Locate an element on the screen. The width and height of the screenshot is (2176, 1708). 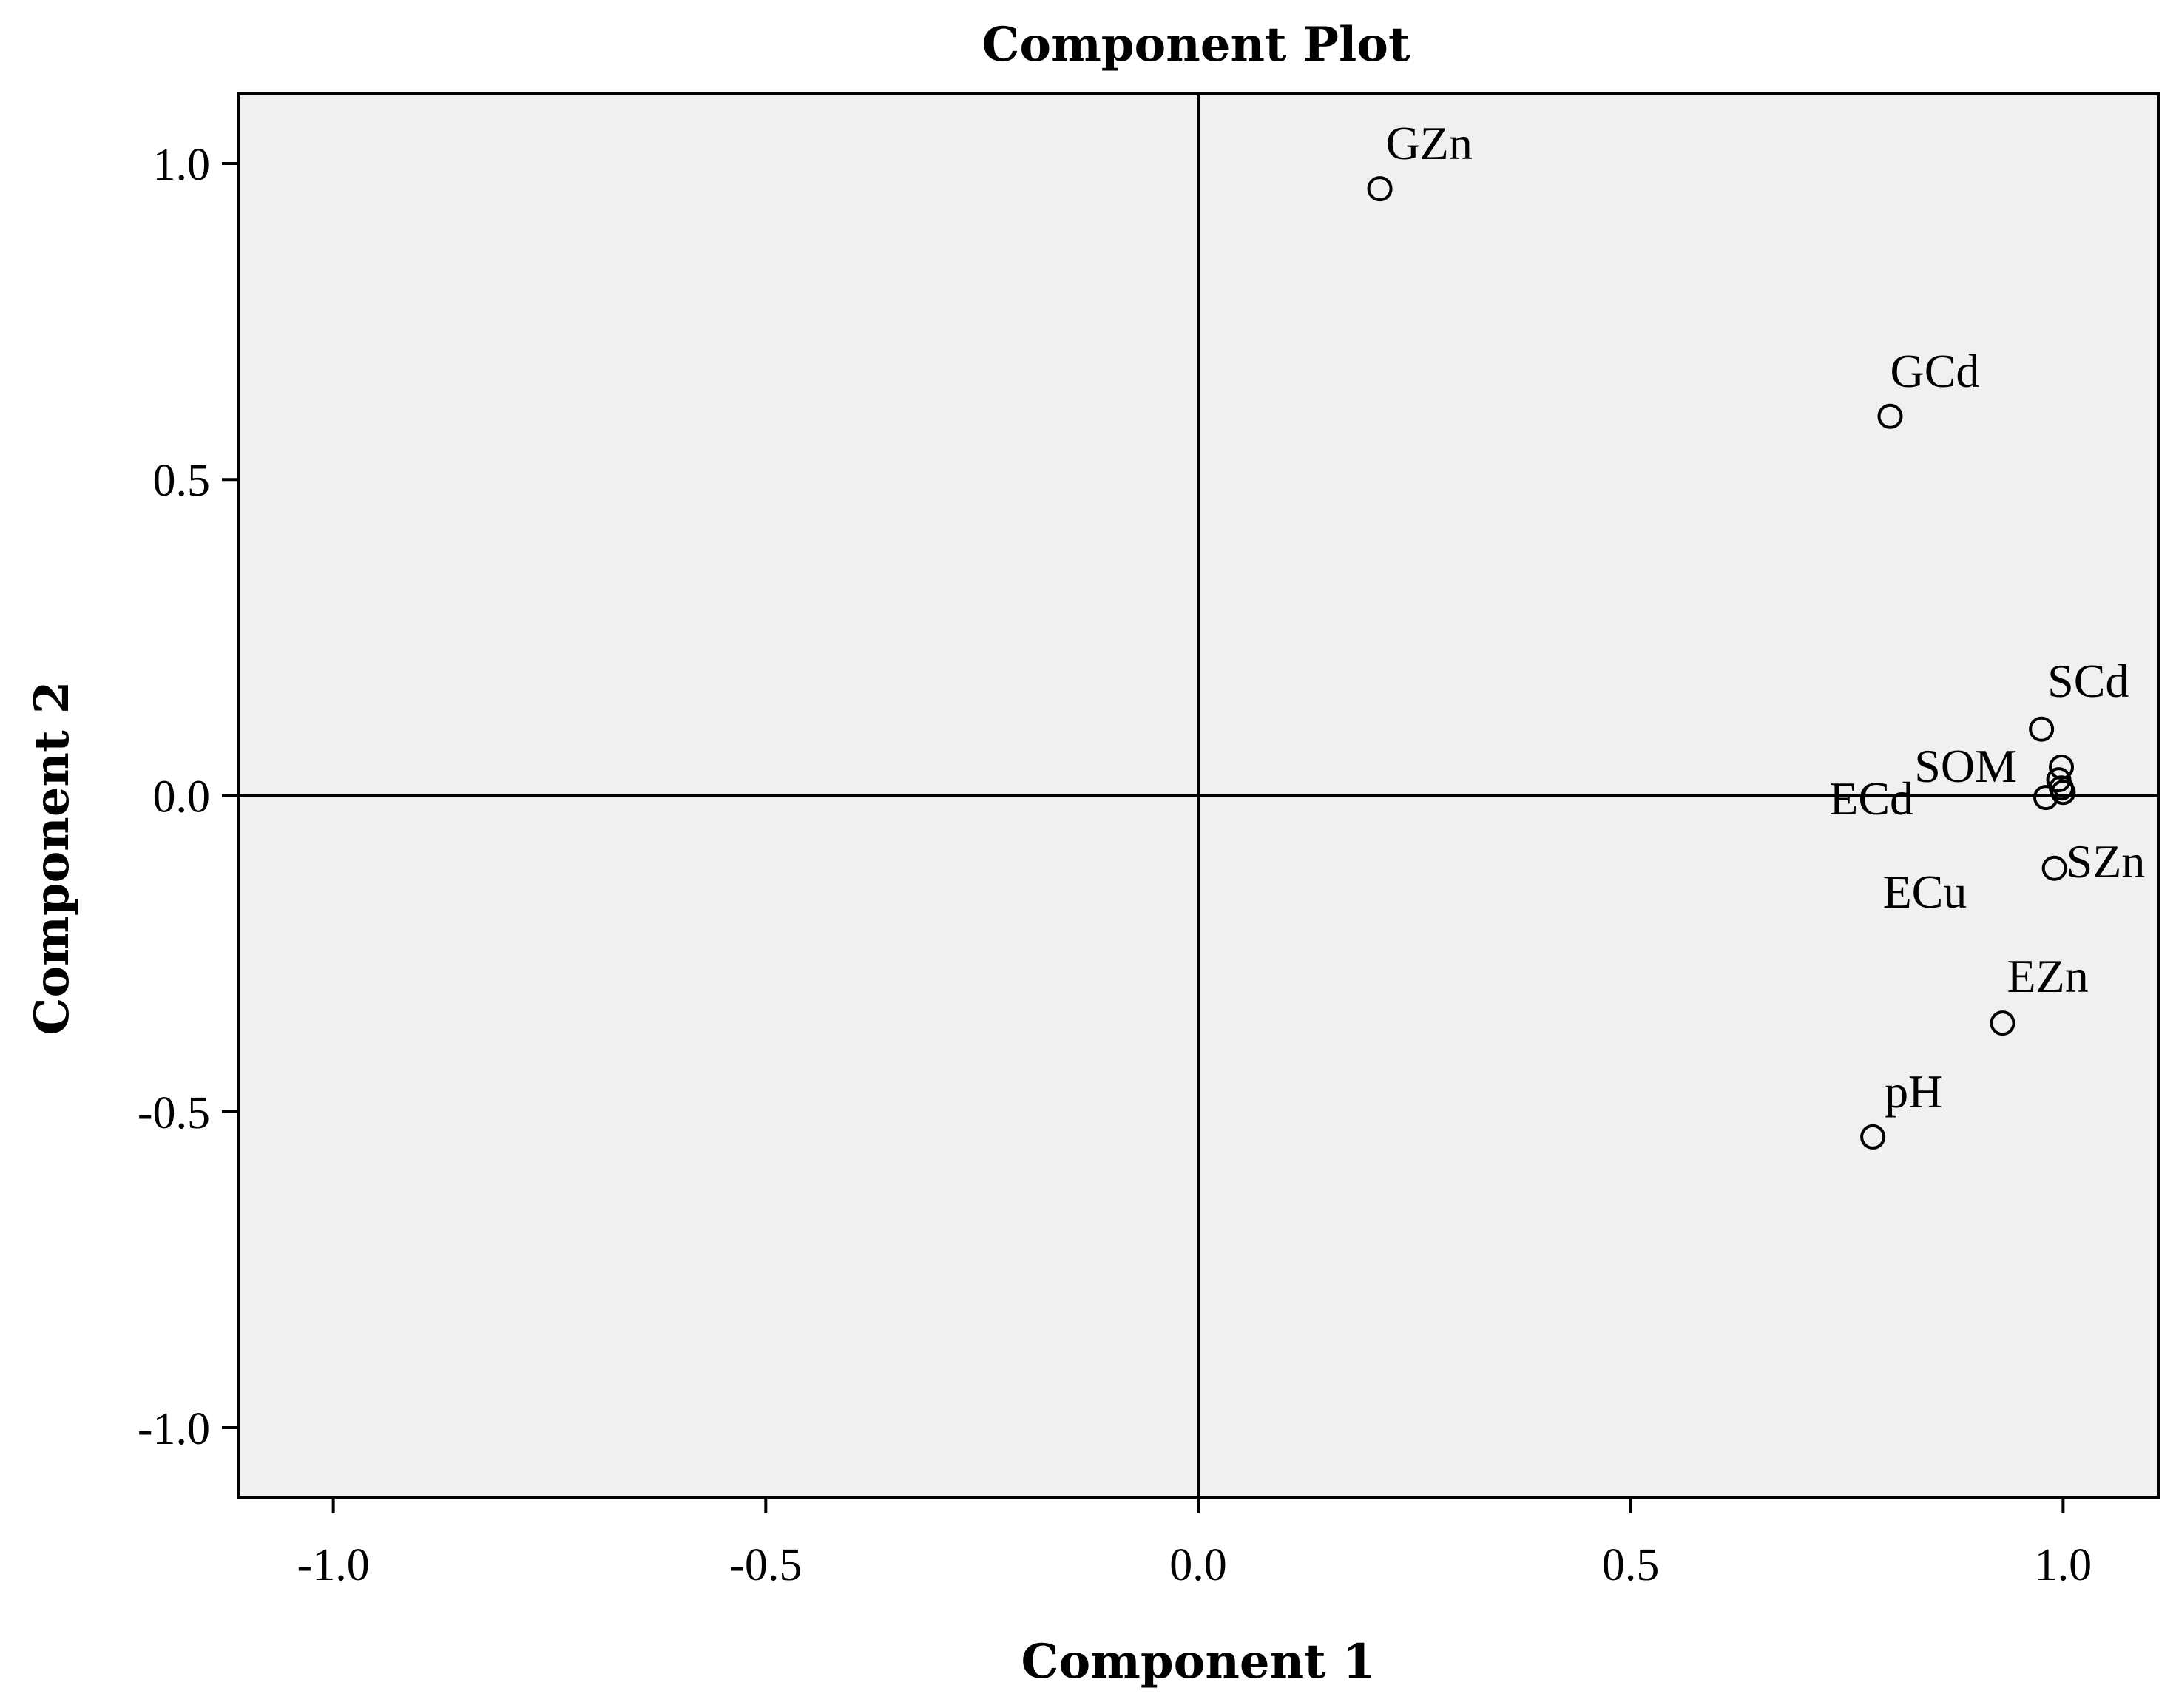
y-tick-label: -0.5 is located at coordinates (174, 1113).